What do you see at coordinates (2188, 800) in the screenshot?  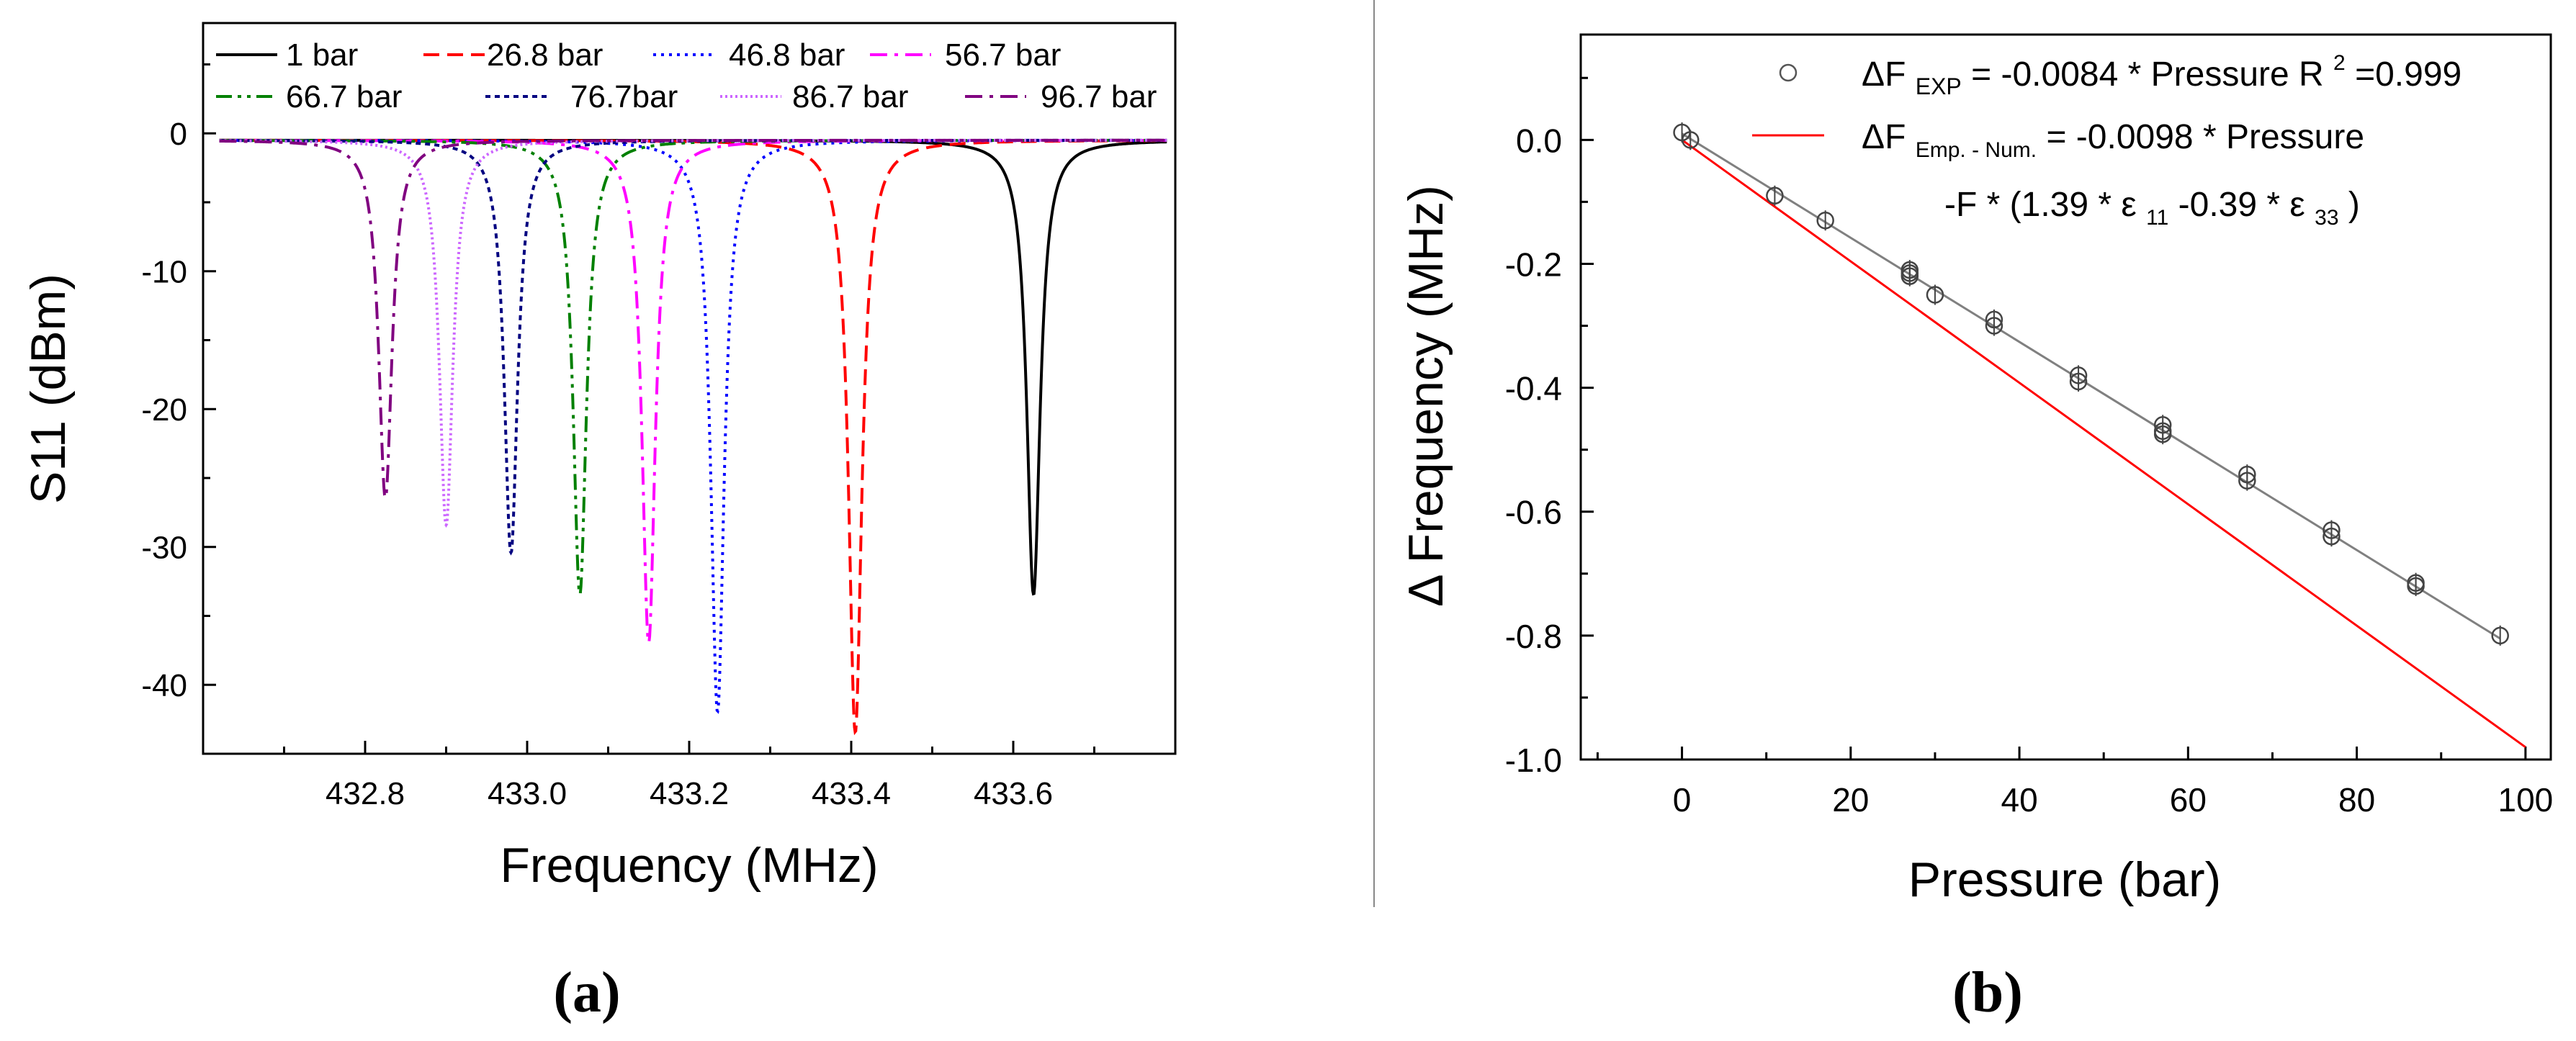 I see `b-x-tick-label-3: 60` at bounding box center [2188, 800].